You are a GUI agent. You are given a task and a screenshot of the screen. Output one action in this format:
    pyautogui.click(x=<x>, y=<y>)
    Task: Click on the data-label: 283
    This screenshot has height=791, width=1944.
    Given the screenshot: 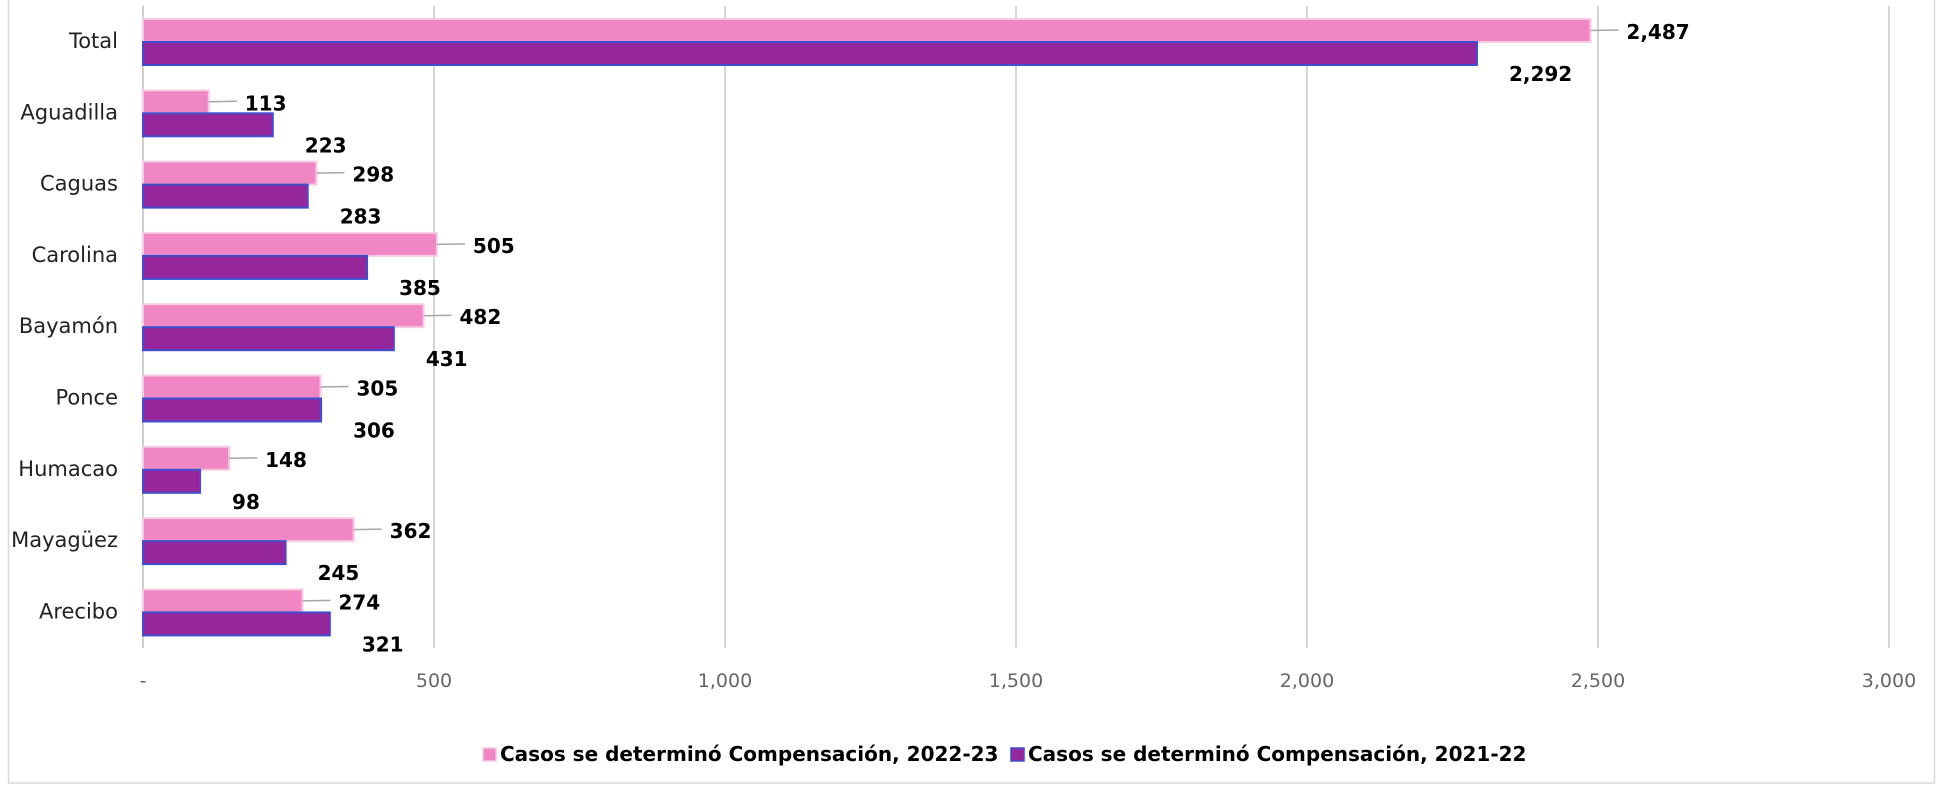 What is the action you would take?
    pyautogui.click(x=361, y=217)
    